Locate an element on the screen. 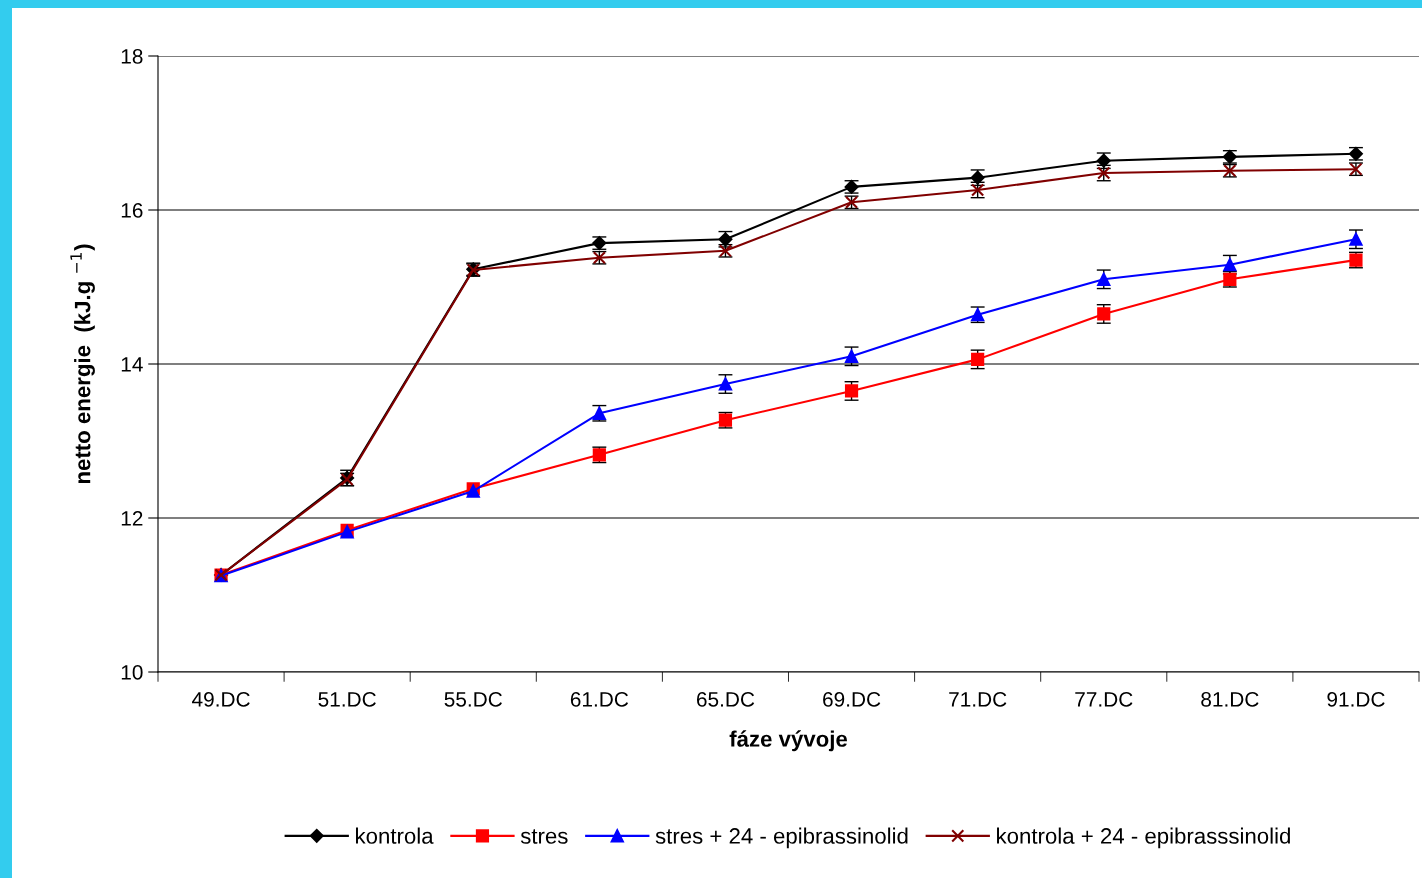  x-tick-label: 71.DC is located at coordinates (978, 699).